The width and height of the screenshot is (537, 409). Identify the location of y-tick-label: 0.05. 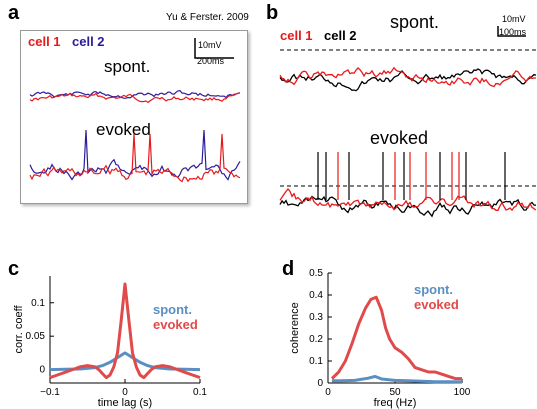
(36, 336).